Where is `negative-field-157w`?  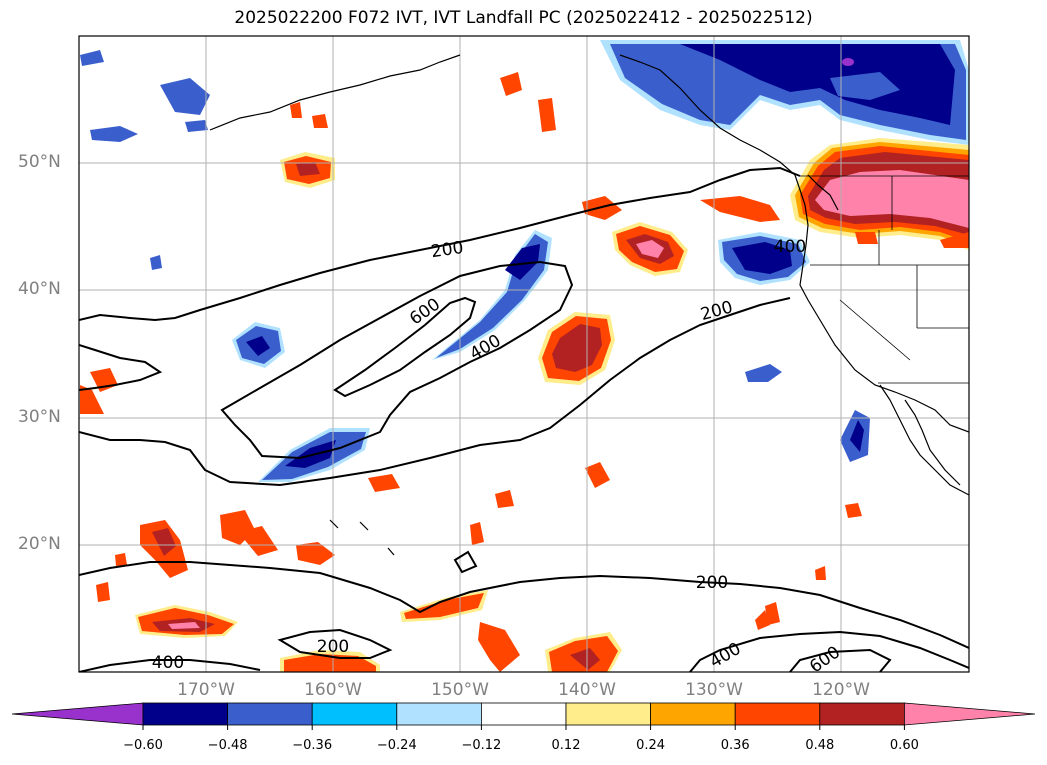
negative-field-157w is located at coordinates (258, 345).